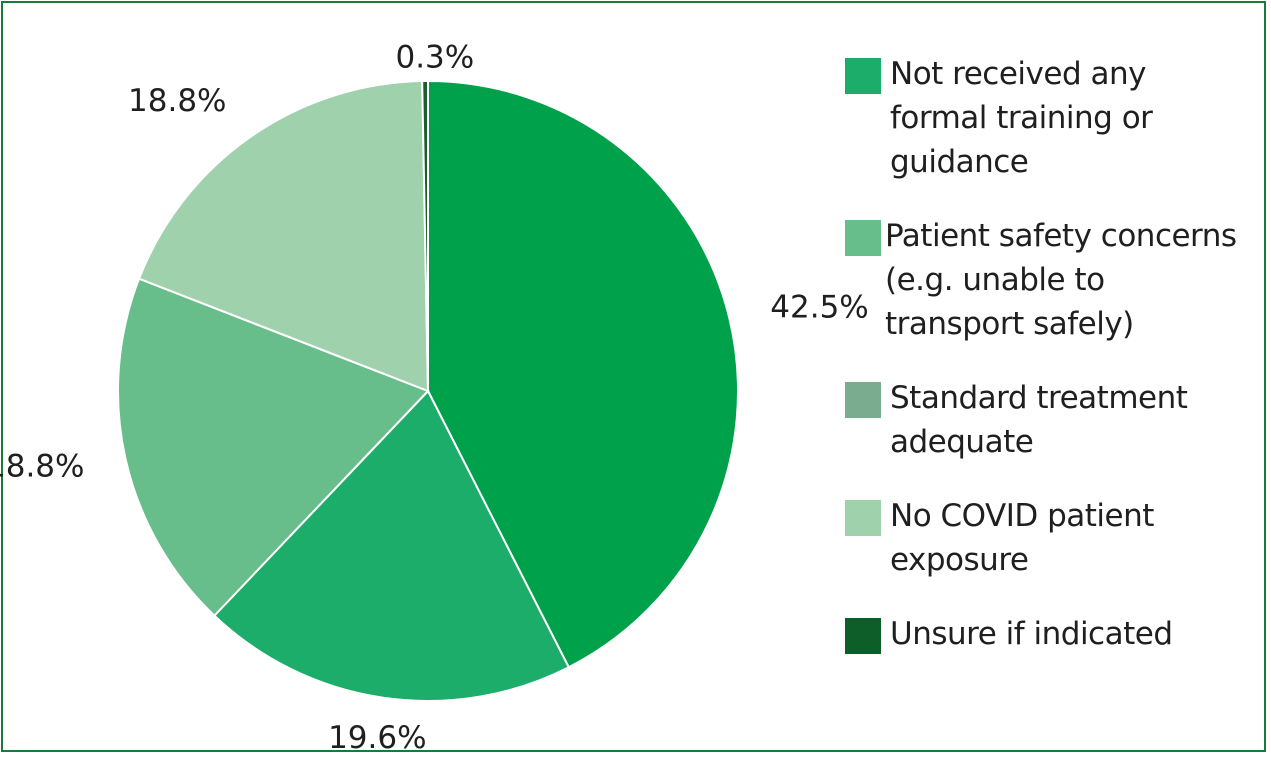  I want to click on pie-label-0: 42.5%, so click(819, 307).